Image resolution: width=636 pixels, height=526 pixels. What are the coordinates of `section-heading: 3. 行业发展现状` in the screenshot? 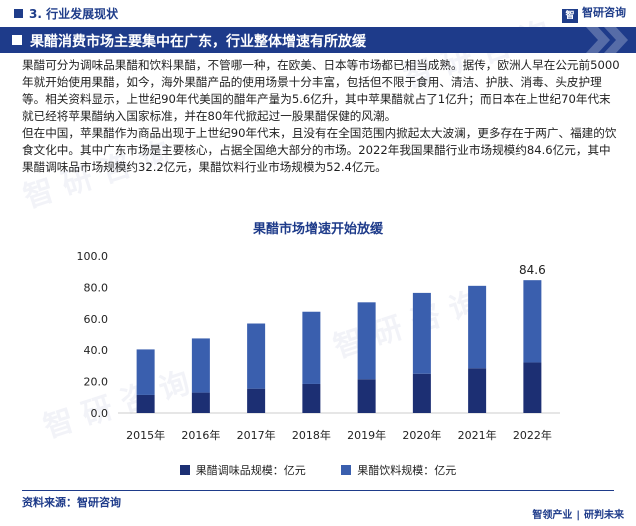 It's located at (66, 13).